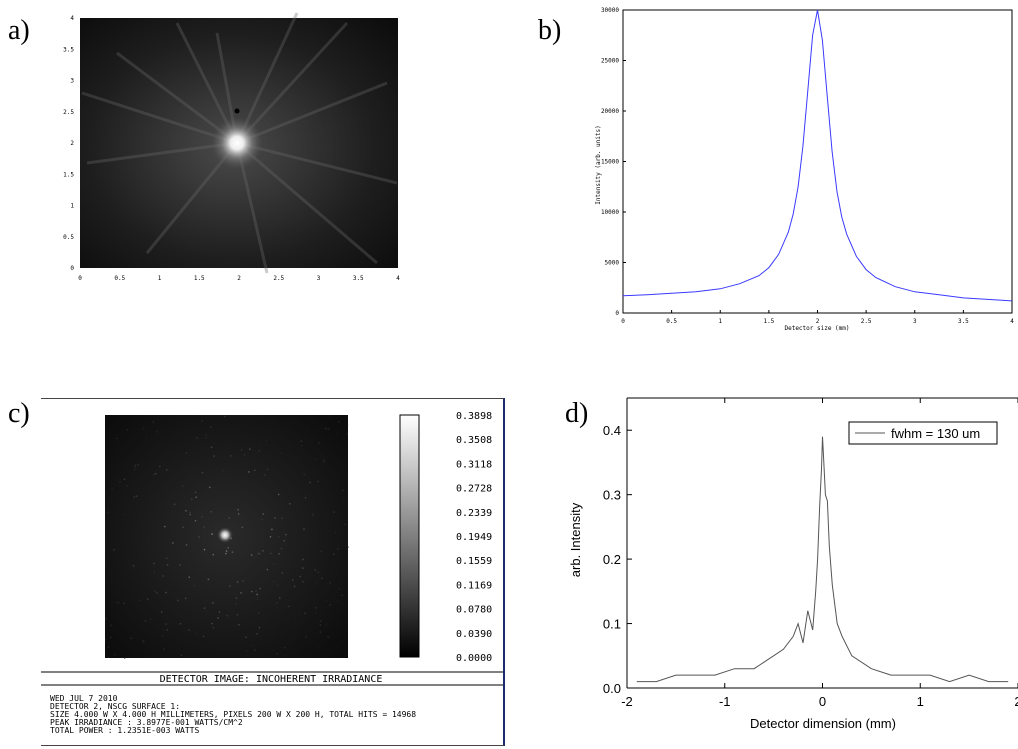 Image resolution: width=1018 pixels, height=749 pixels. I want to click on detector-image-noise, so click(227, 537).